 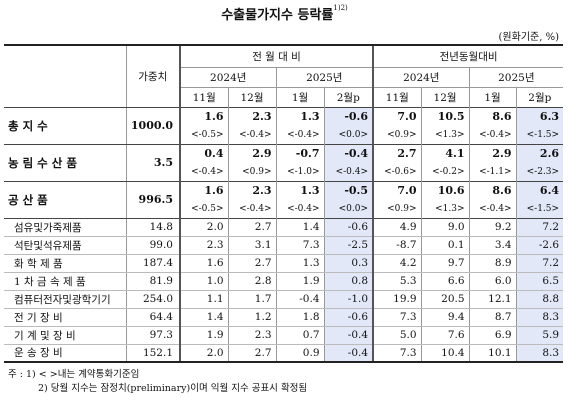 I want to click on row-weight: 97.3, so click(x=152, y=335).